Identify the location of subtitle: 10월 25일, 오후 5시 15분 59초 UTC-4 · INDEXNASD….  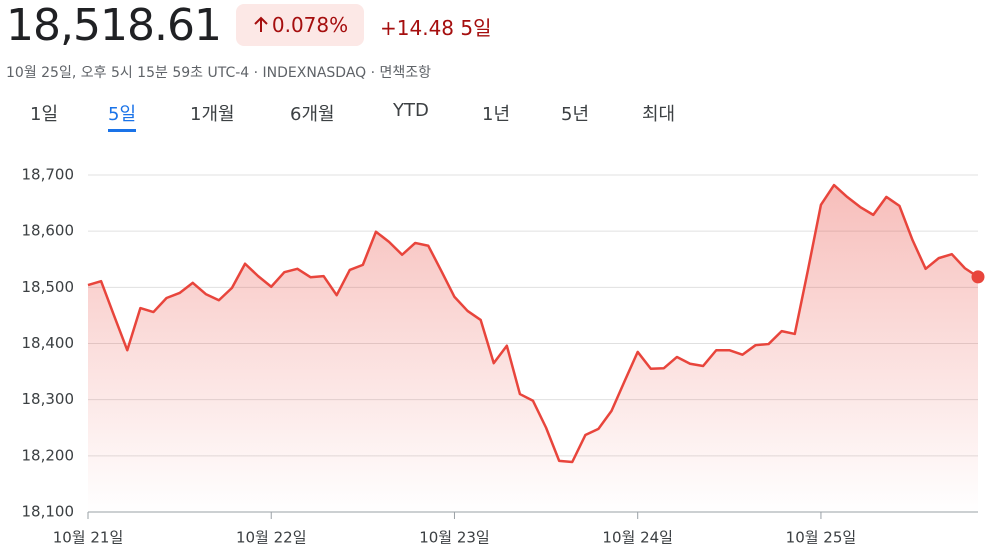
(219, 73).